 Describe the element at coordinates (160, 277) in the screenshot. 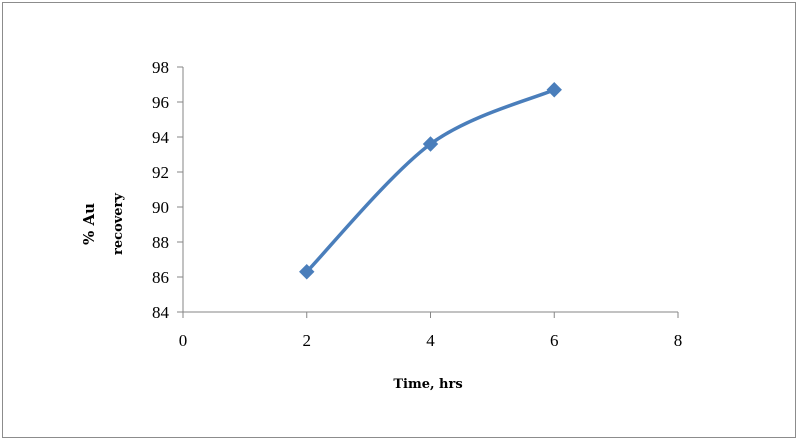

I see `y-tick-label: 86` at that location.